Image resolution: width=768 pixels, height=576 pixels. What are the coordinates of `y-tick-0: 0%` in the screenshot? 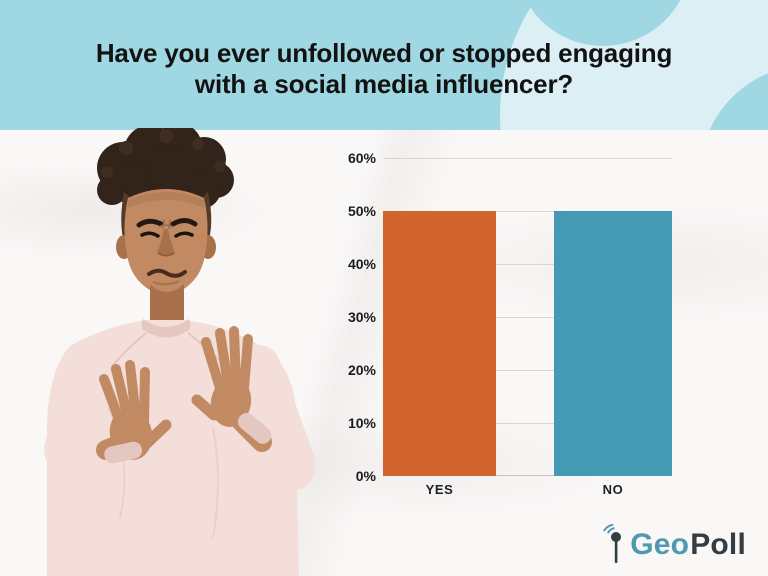 It's located at (365, 476).